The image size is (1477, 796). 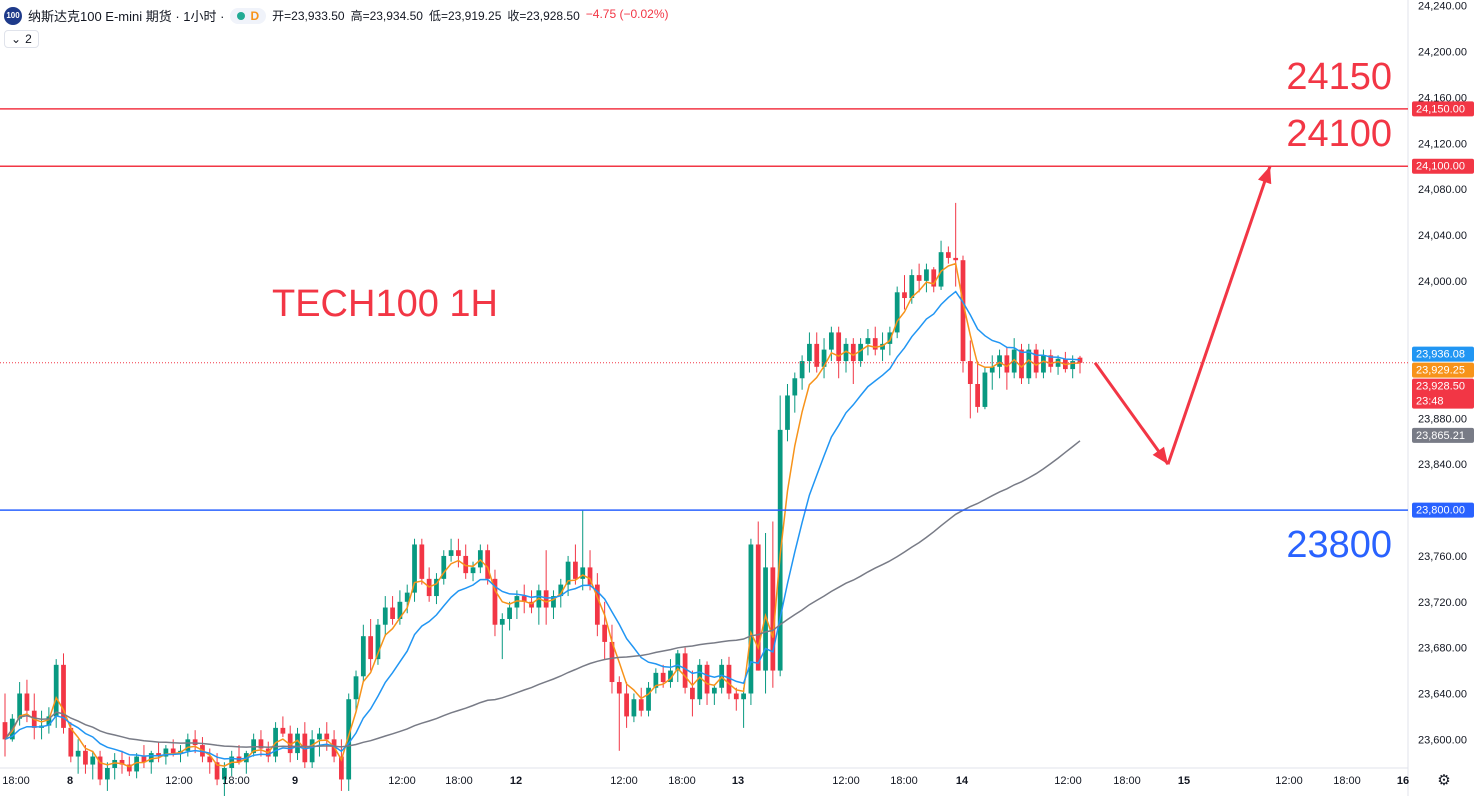 What do you see at coordinates (1442, 7) in the screenshot?
I see `y-tick-label: 24,240.00` at bounding box center [1442, 7].